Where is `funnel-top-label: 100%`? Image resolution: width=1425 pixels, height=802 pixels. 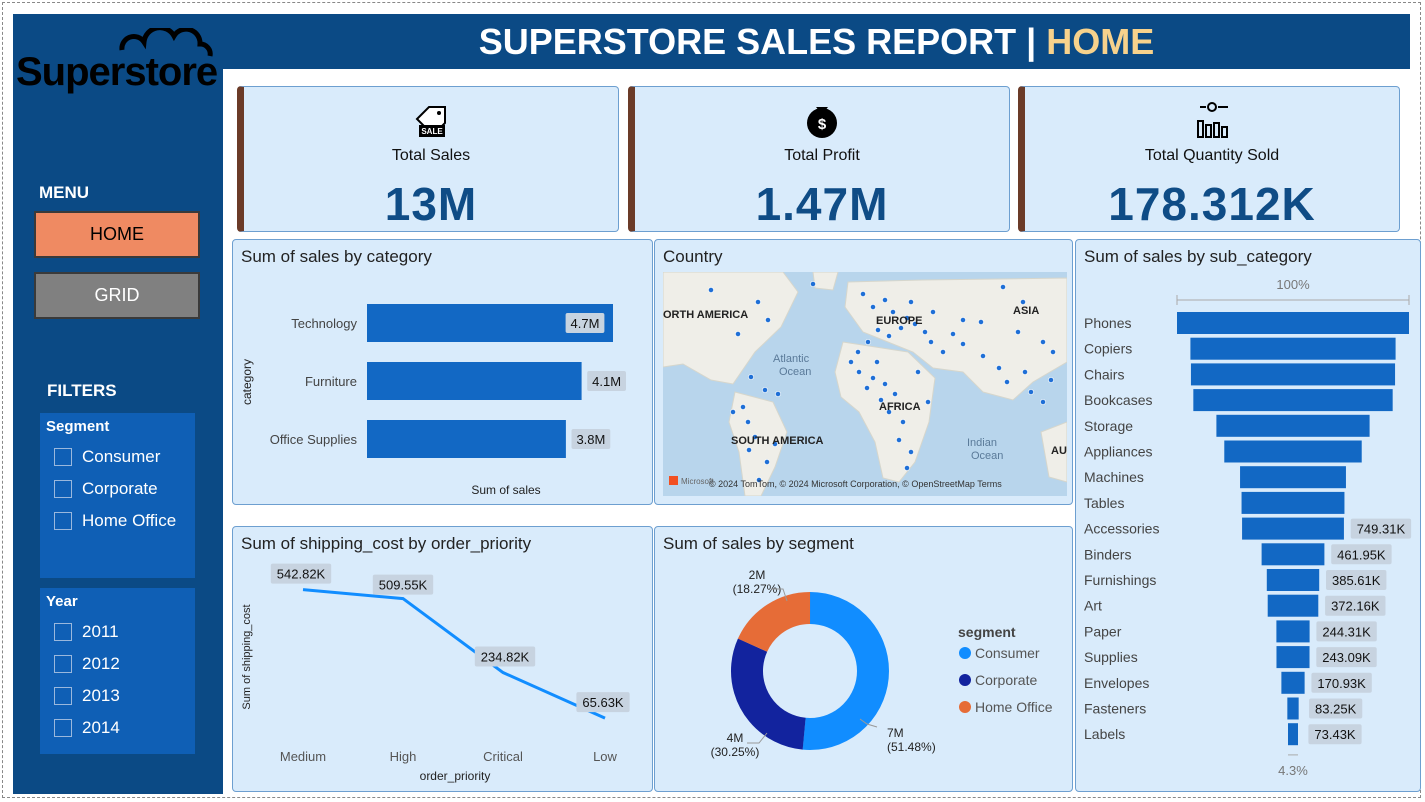
funnel-top-label: 100% is located at coordinates (1293, 284).